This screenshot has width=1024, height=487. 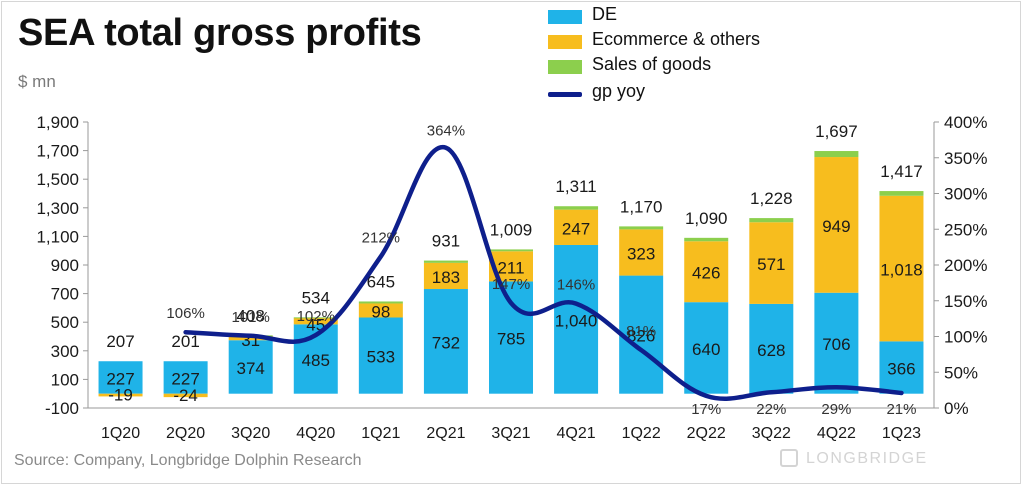 I want to click on ecommerce-value-label: 949, so click(x=836, y=226).